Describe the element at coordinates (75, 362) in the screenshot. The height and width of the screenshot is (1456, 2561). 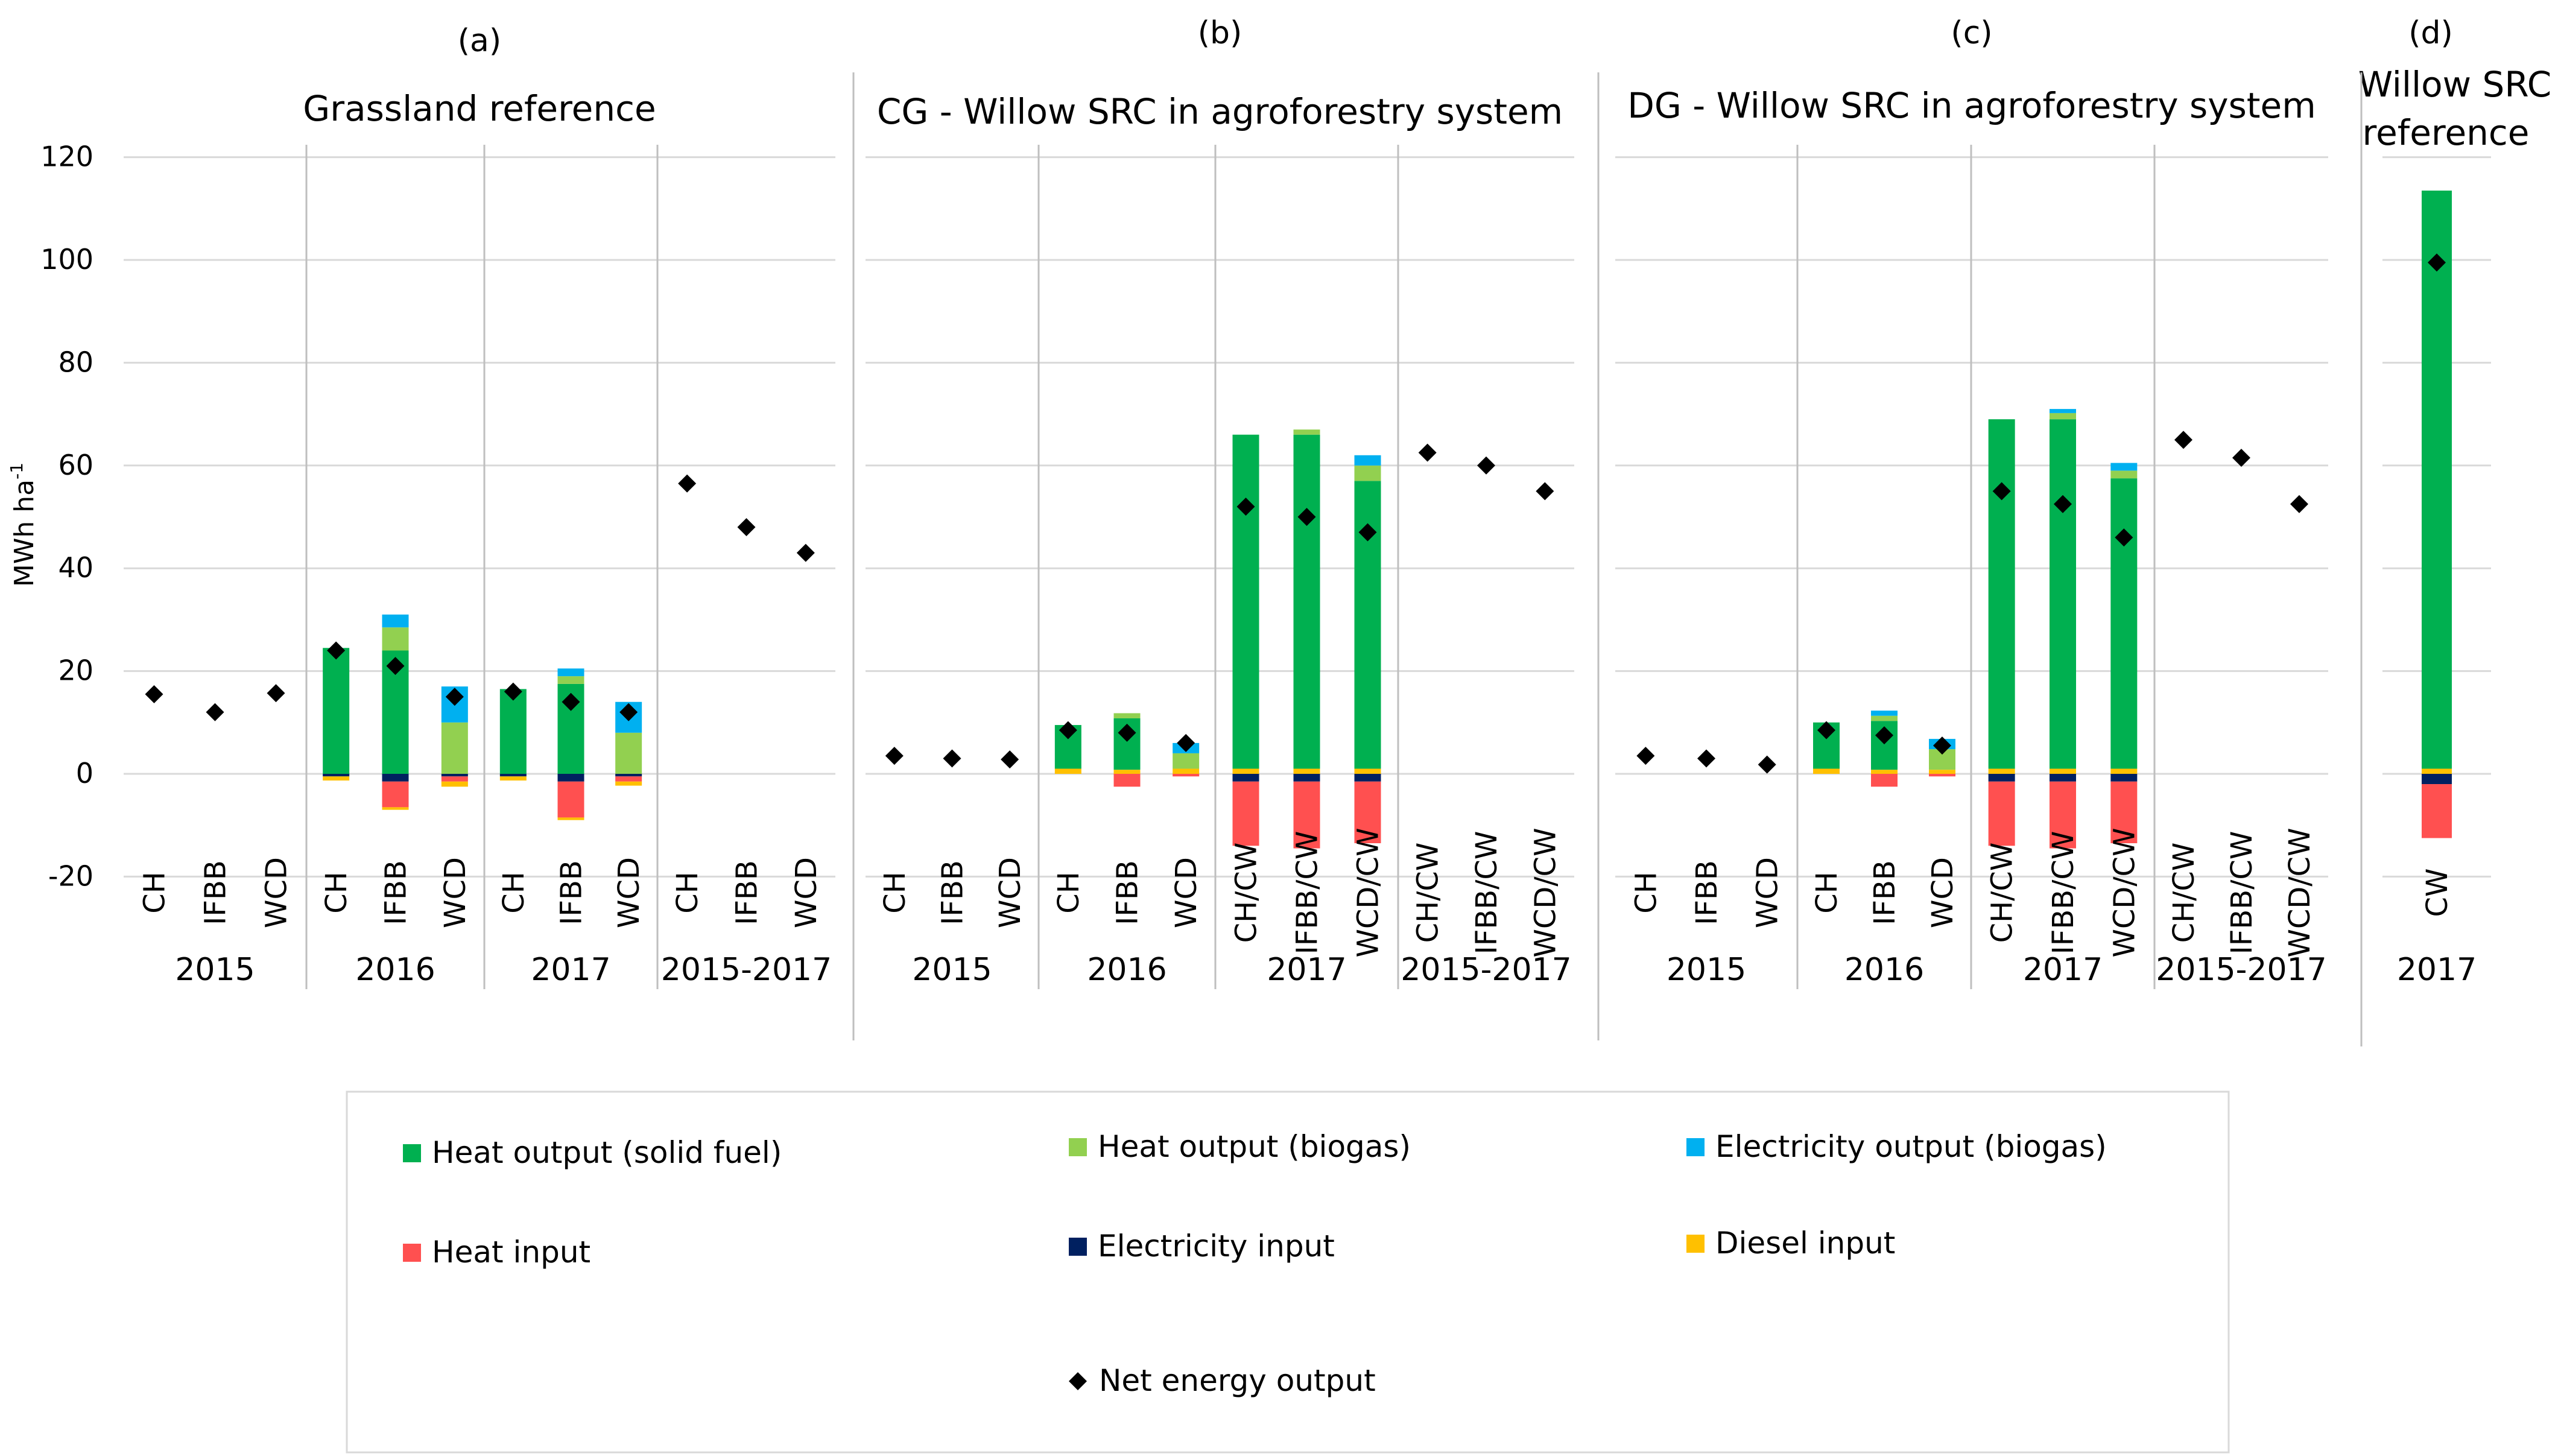
I see `y-tick-label: 80` at that location.